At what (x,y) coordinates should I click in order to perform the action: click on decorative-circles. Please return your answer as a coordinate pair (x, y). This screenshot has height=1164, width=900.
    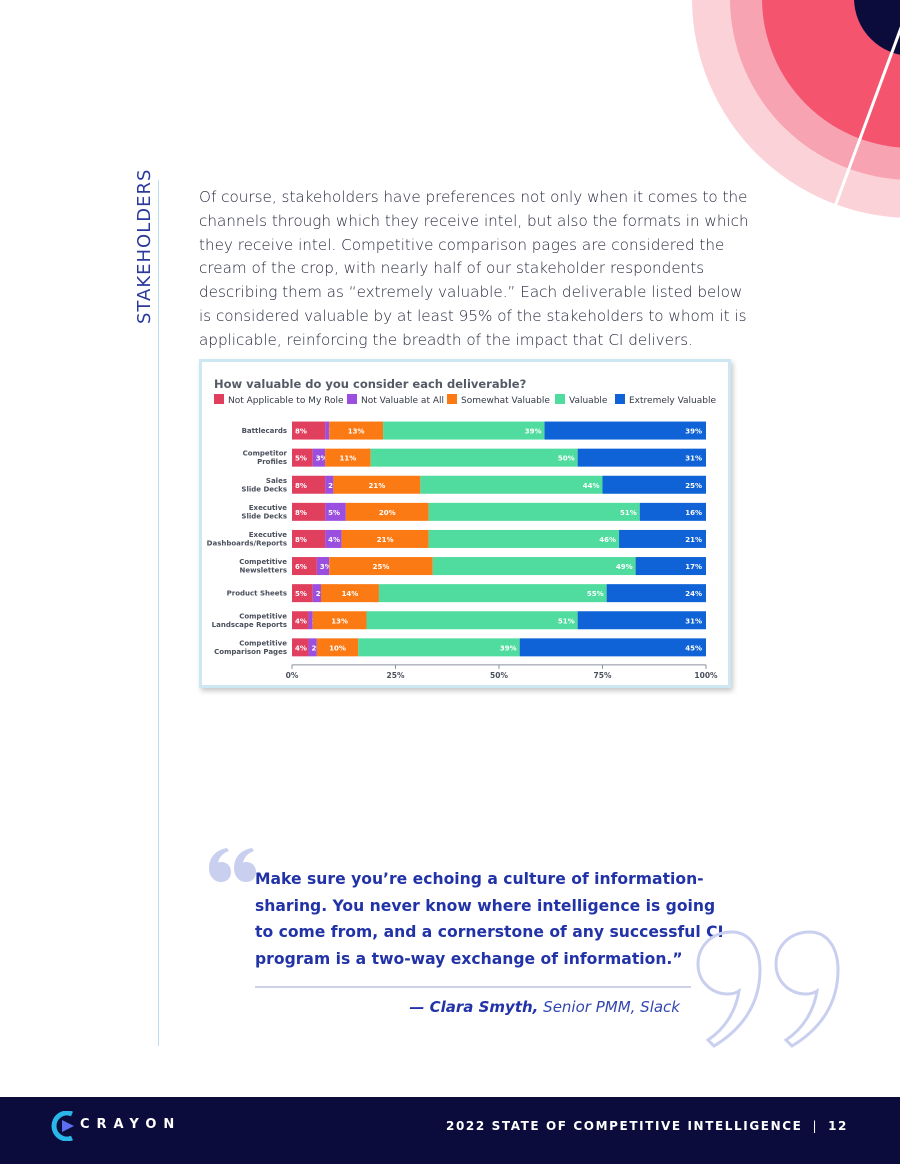
    Looking at the image, I should click on (796, 110).